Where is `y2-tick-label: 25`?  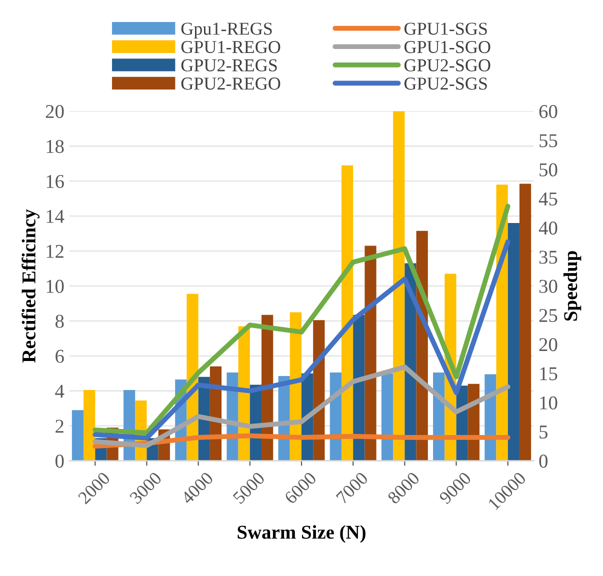 y2-tick-label: 25 is located at coordinates (548, 315).